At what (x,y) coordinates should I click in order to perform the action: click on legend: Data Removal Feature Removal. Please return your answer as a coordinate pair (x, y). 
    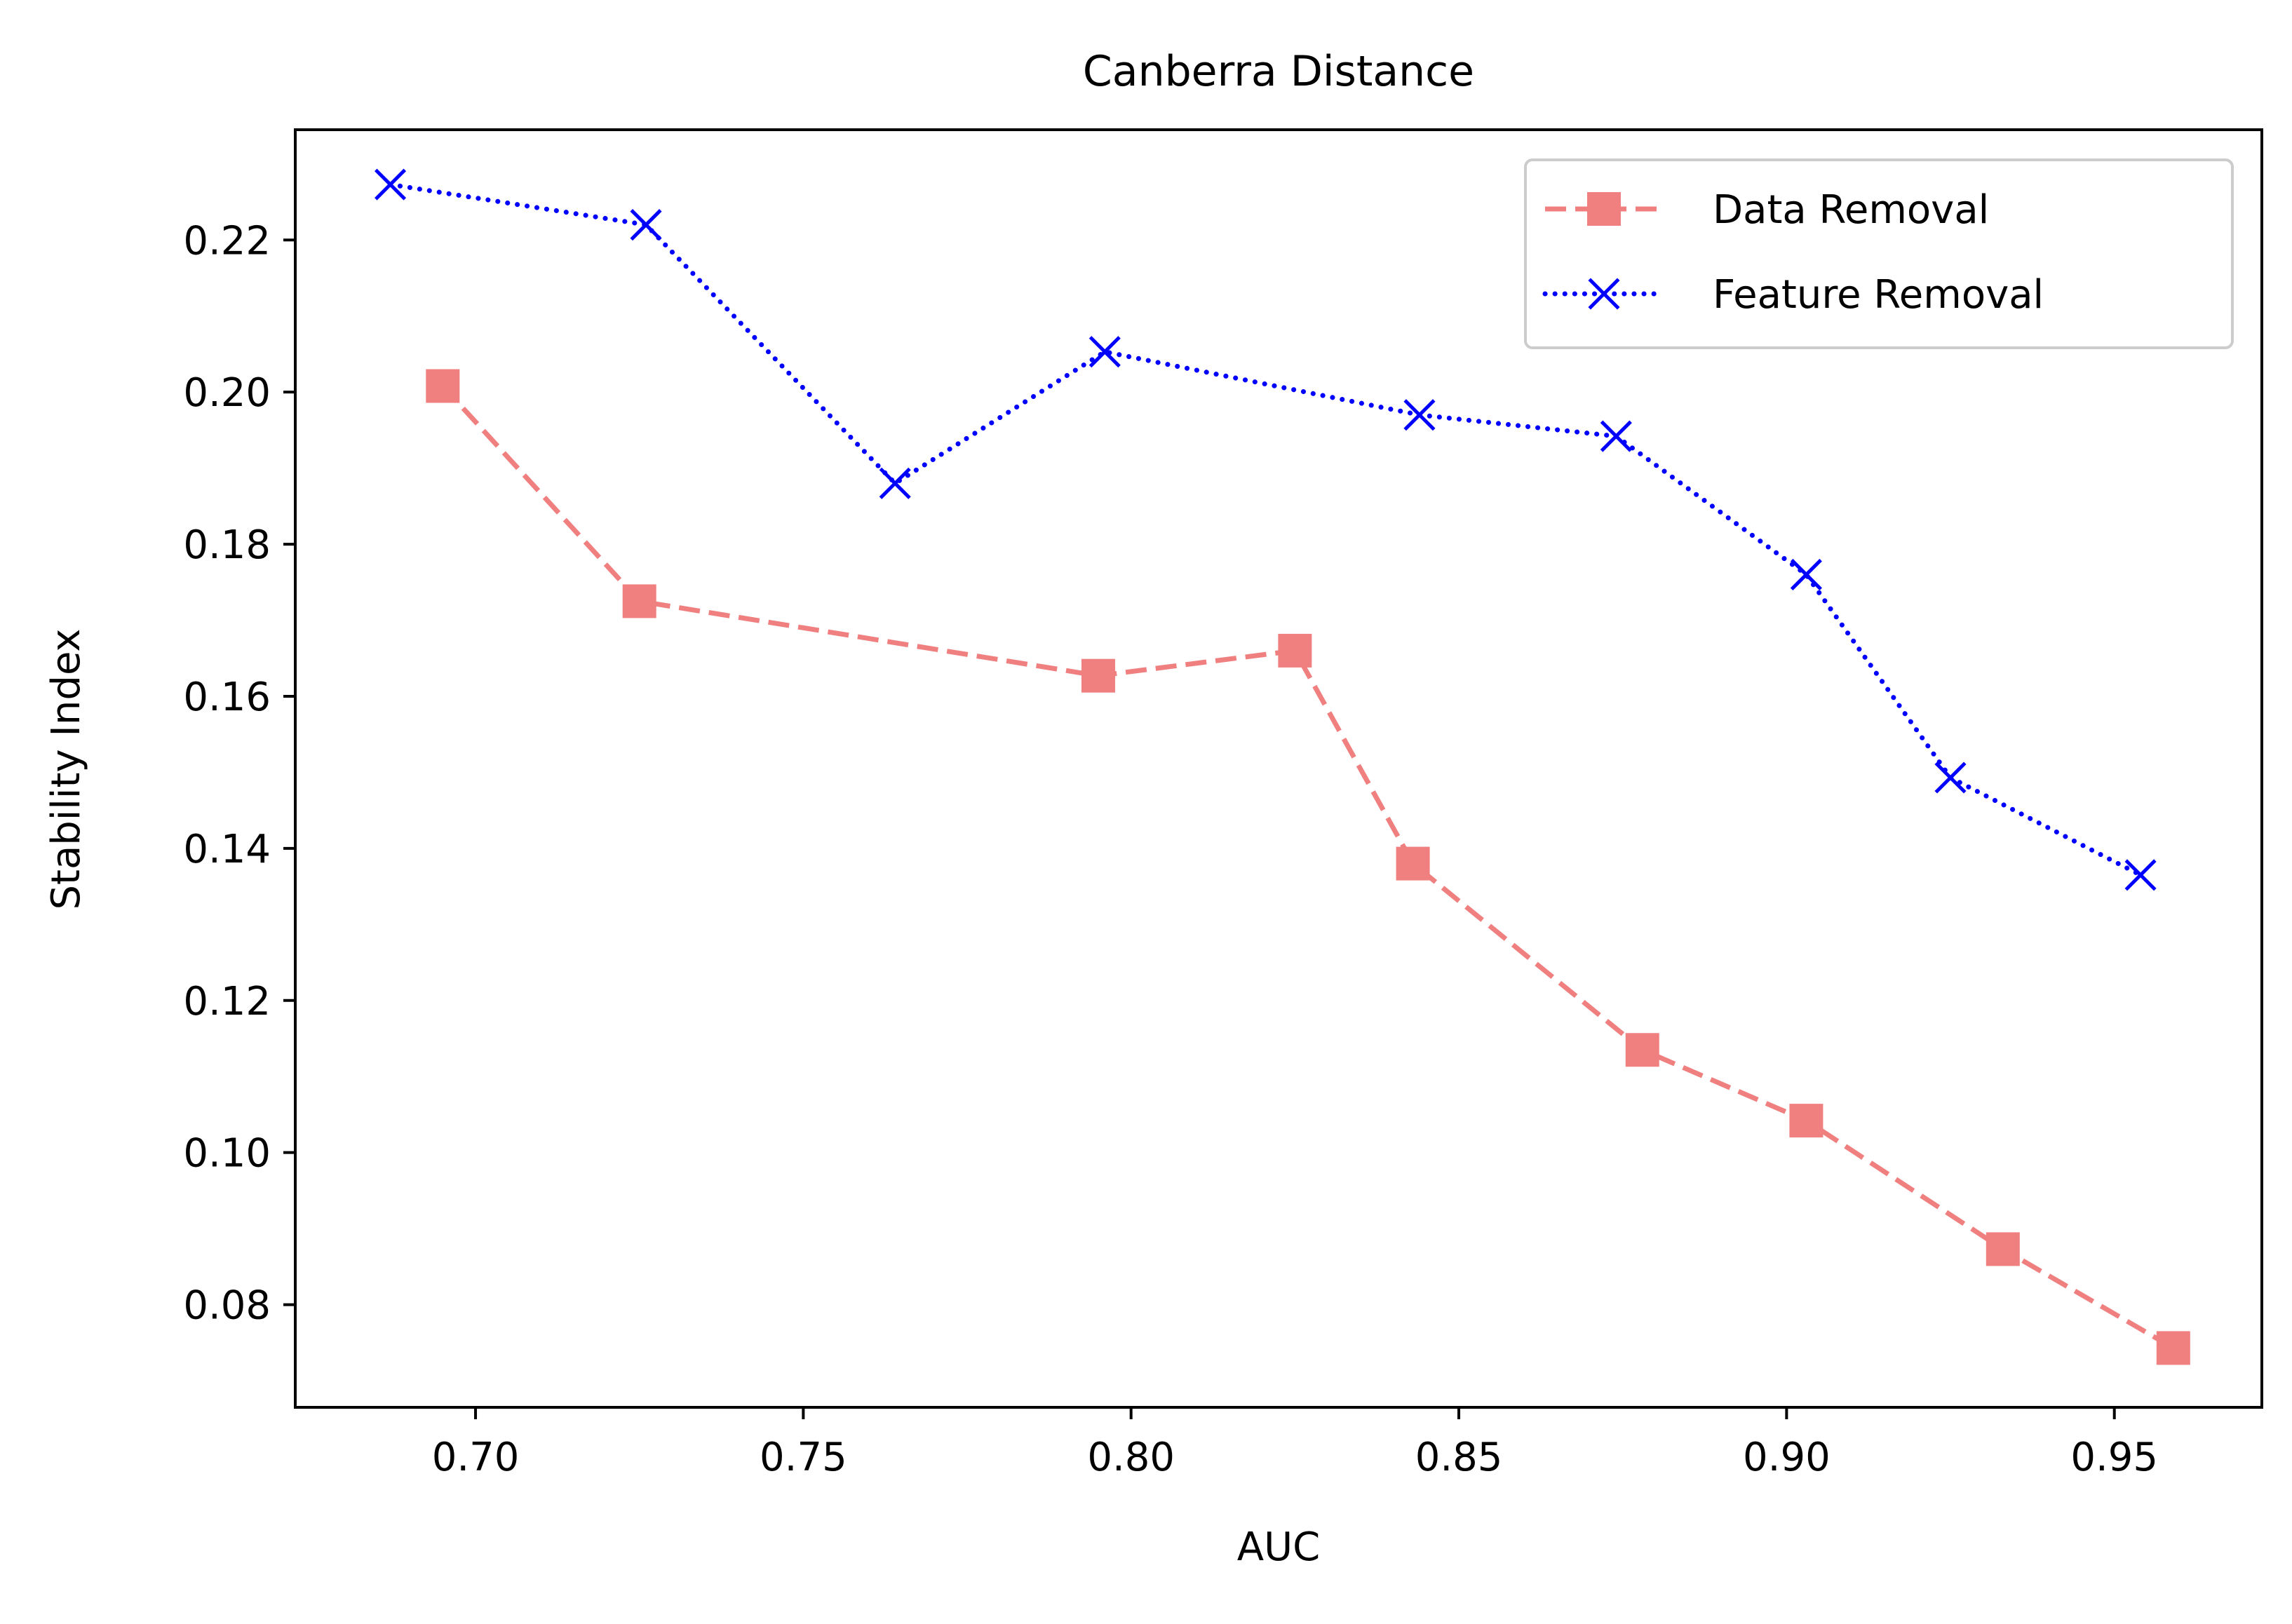
    Looking at the image, I should click on (1879, 253).